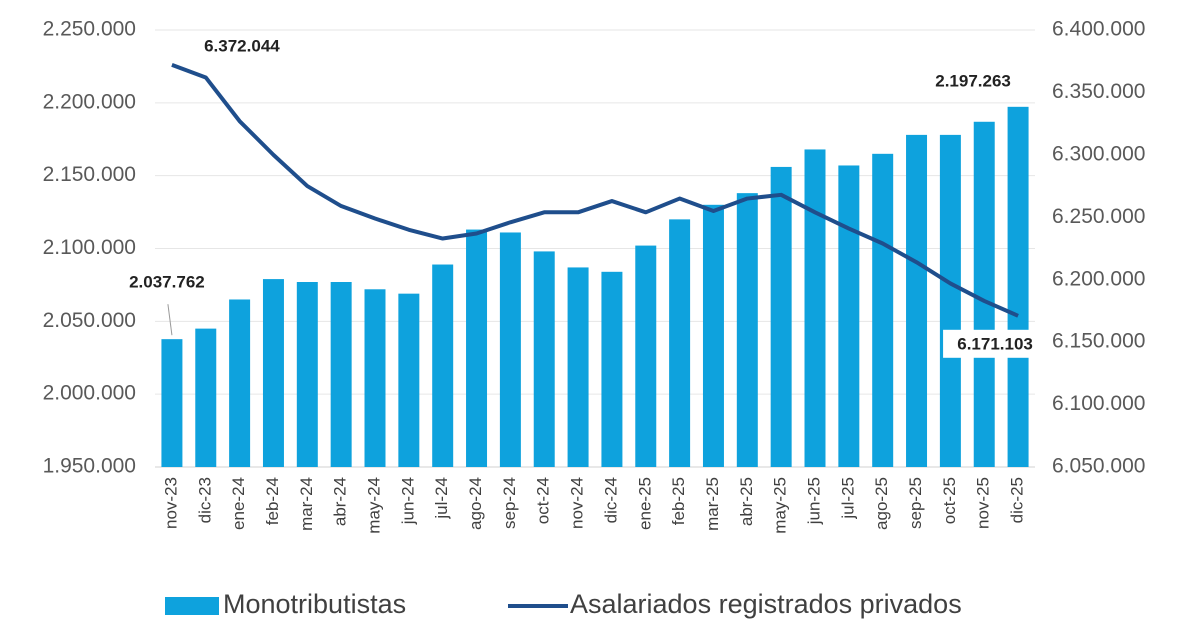  What do you see at coordinates (712, 504) in the screenshot?
I see `x-tick-label: mar-25` at bounding box center [712, 504].